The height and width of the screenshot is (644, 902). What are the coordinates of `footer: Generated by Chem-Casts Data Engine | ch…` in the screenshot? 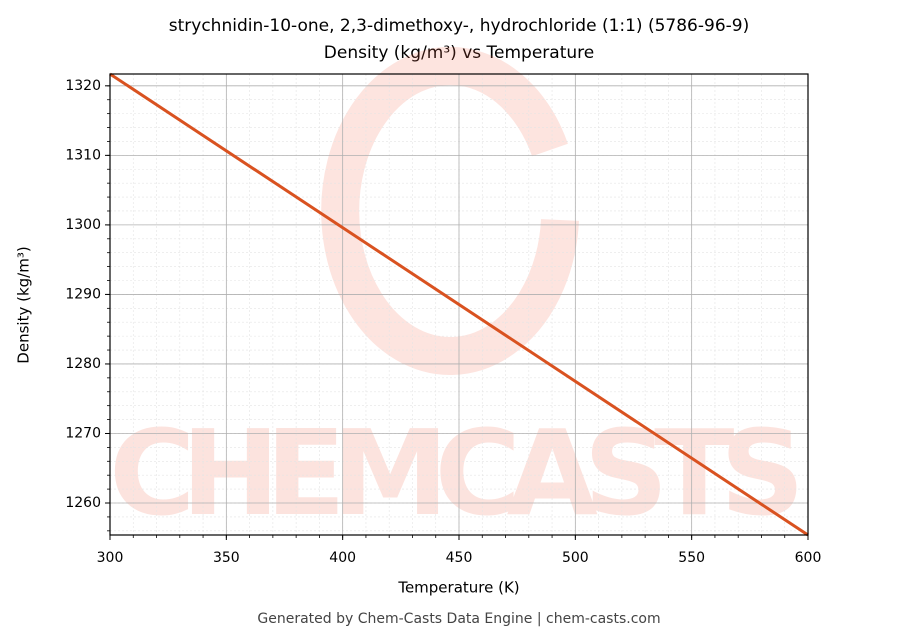 It's located at (458, 619).